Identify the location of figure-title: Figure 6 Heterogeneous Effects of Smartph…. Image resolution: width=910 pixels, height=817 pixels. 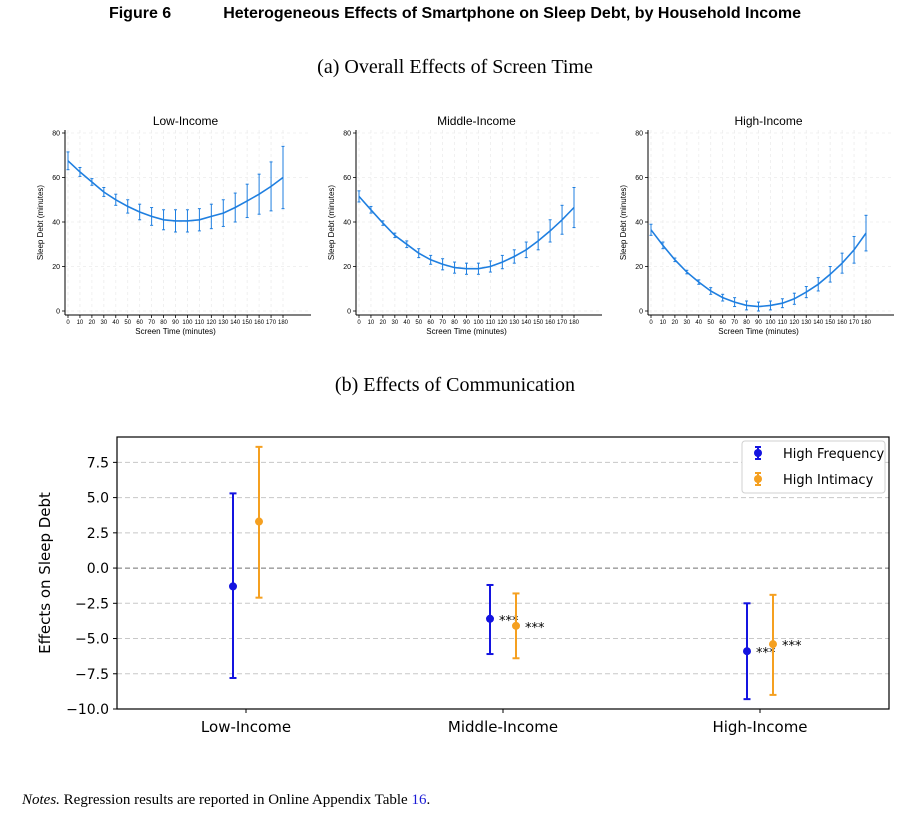
(455, 14).